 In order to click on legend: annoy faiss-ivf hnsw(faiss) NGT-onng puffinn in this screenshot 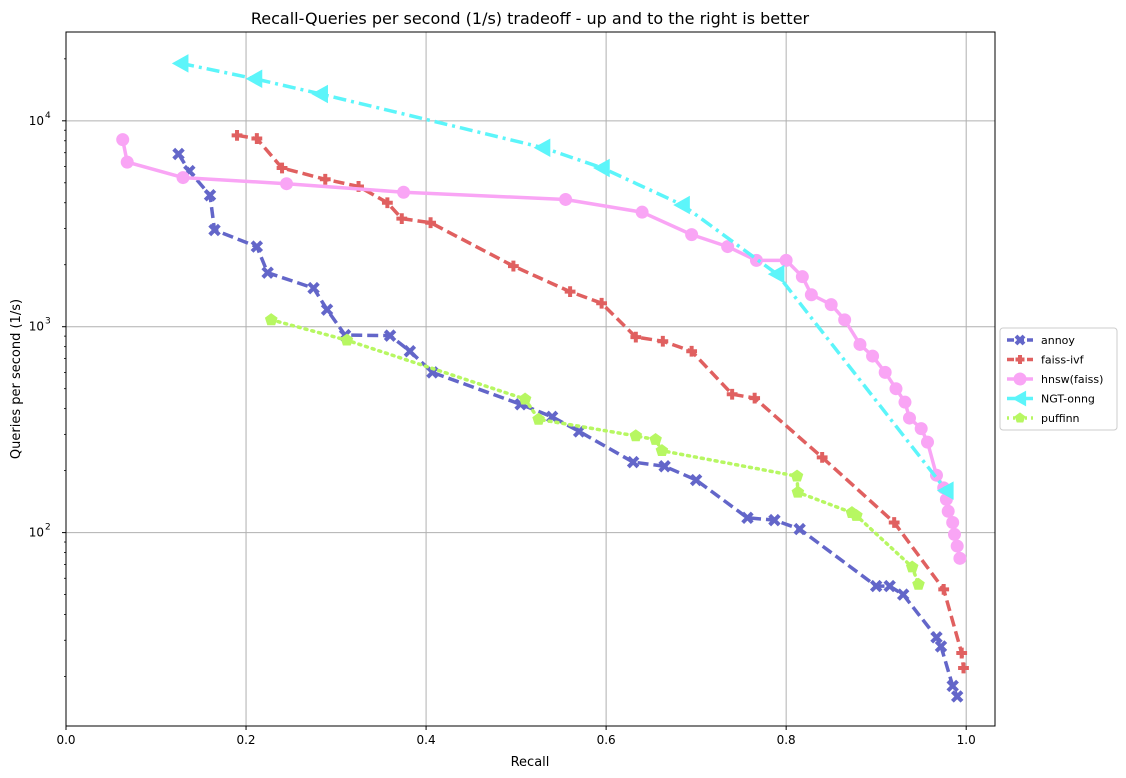, I will do `click(1058, 379)`.